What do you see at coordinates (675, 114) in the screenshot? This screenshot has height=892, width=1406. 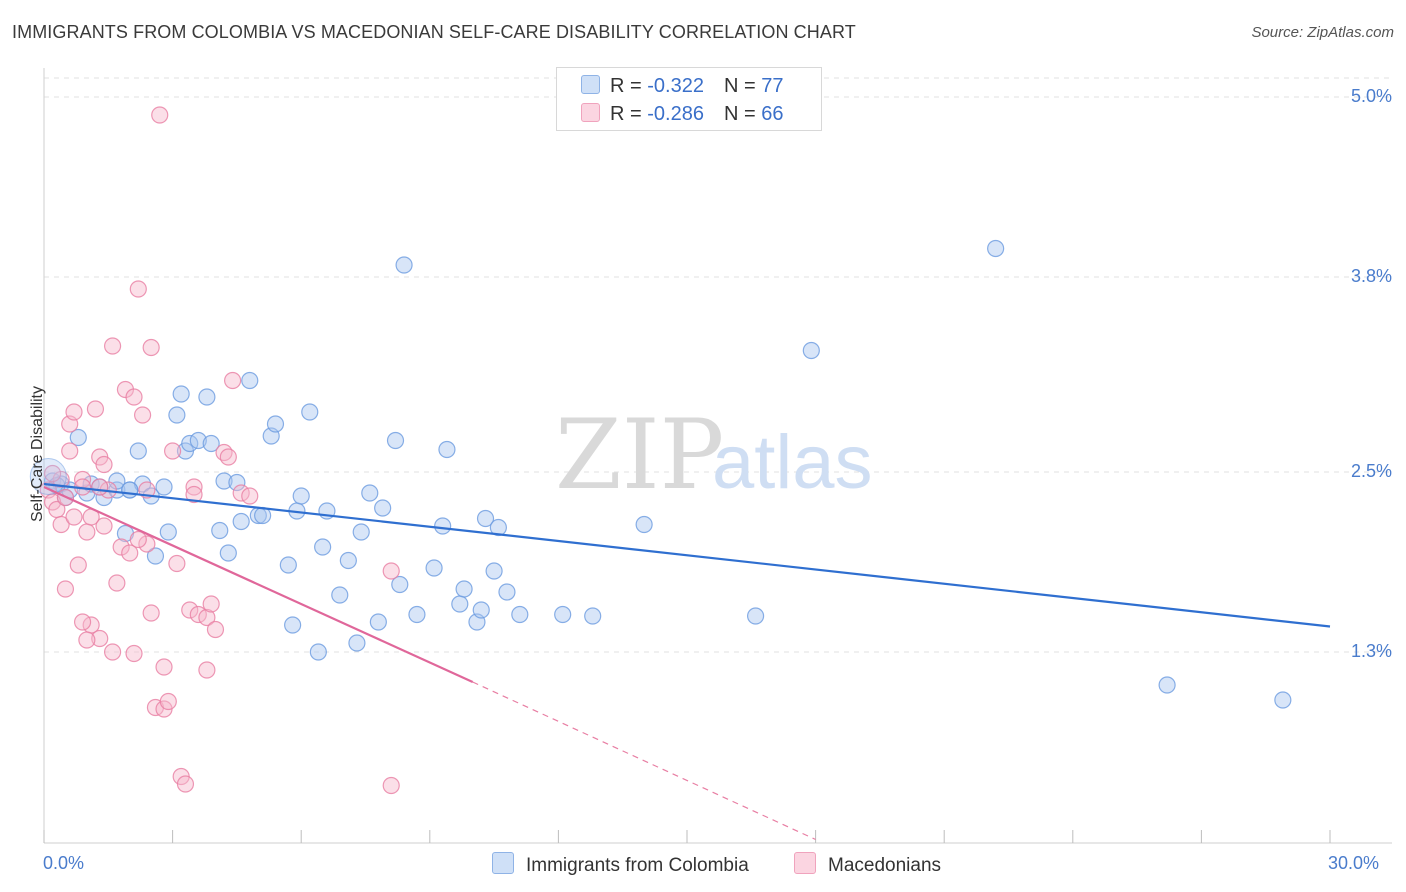 I see `legend-r-macedonians: -0.286` at bounding box center [675, 114].